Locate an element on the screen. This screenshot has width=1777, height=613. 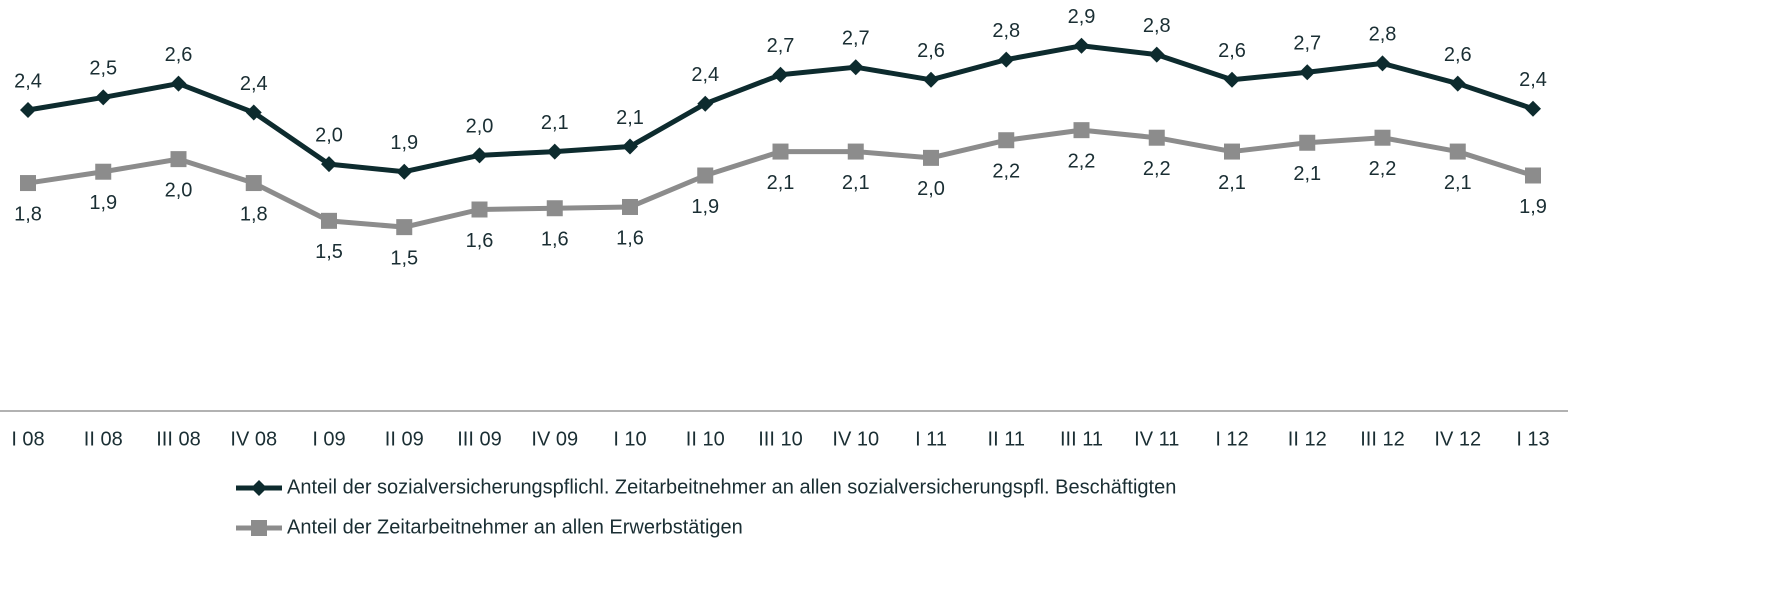
x-tick-label: II 12 is located at coordinates (1307, 439).